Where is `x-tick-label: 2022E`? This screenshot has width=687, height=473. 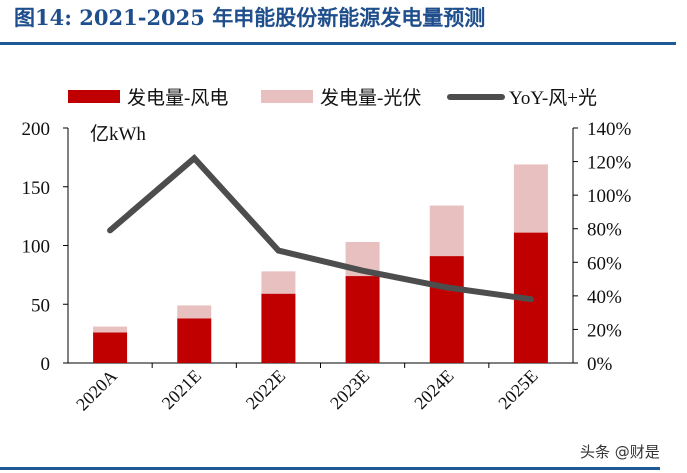 x-tick-label: 2022E is located at coordinates (265, 389).